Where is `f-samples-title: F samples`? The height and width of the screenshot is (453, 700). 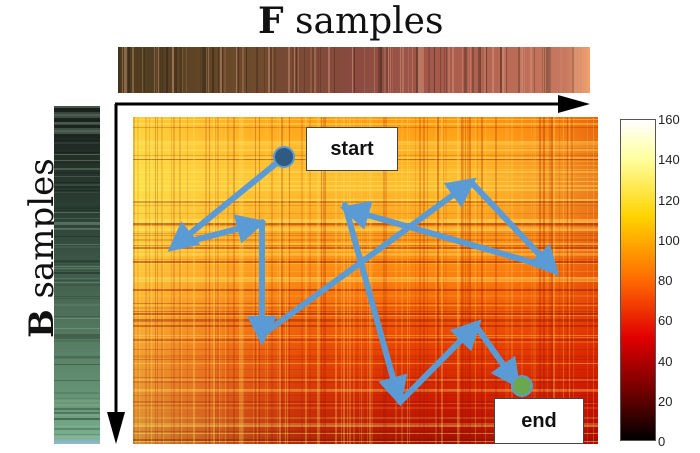 f-samples-title: F samples is located at coordinates (350, 21).